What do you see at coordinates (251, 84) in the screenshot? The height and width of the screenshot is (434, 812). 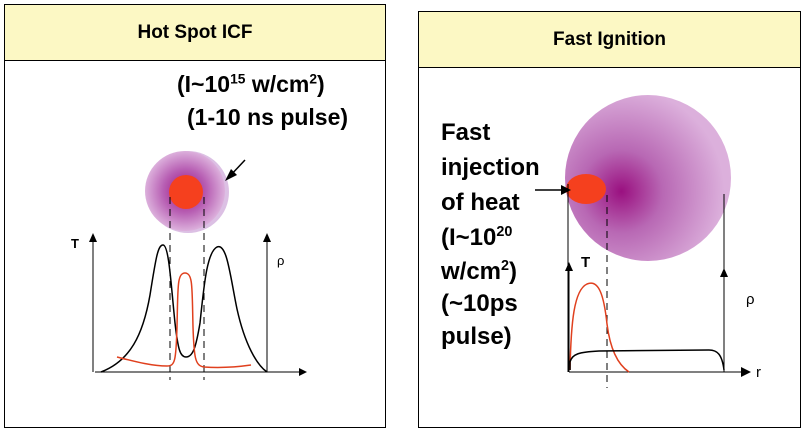 I see `hot-spot-intensity: (I~1015 w/cm2)` at bounding box center [251, 84].